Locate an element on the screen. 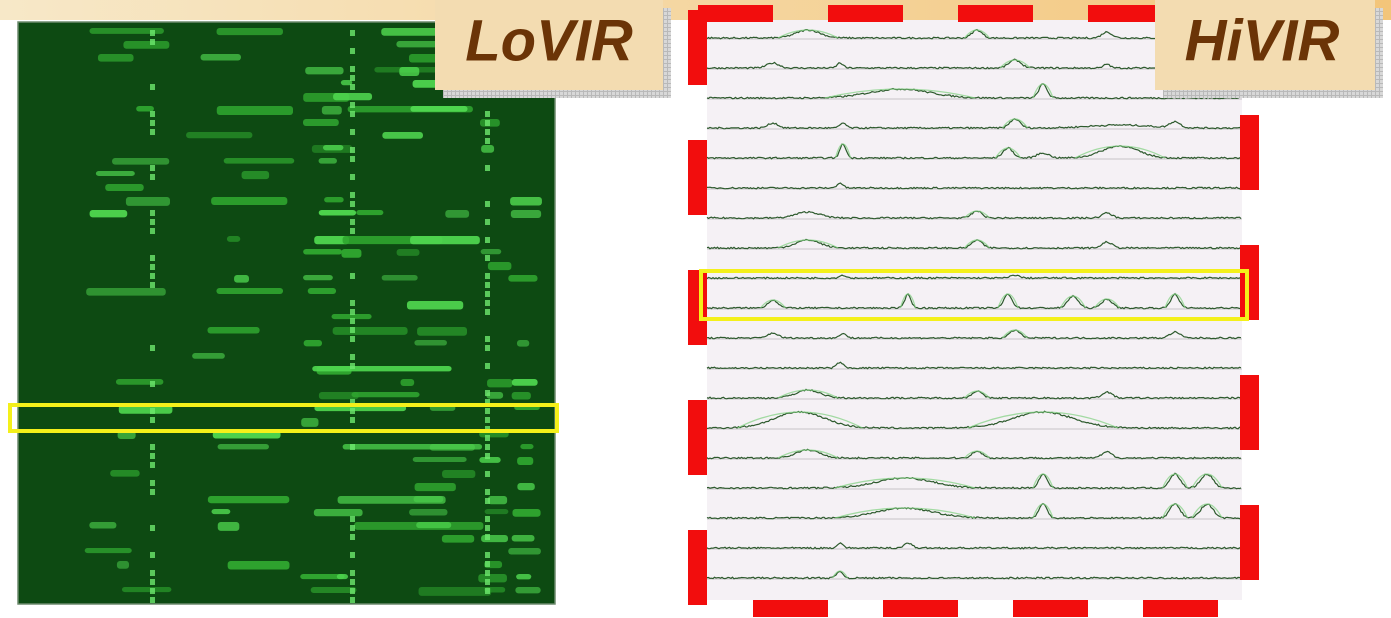 This screenshot has width=1391, height=618. label-left: LoVIR is located at coordinates (549, 40).